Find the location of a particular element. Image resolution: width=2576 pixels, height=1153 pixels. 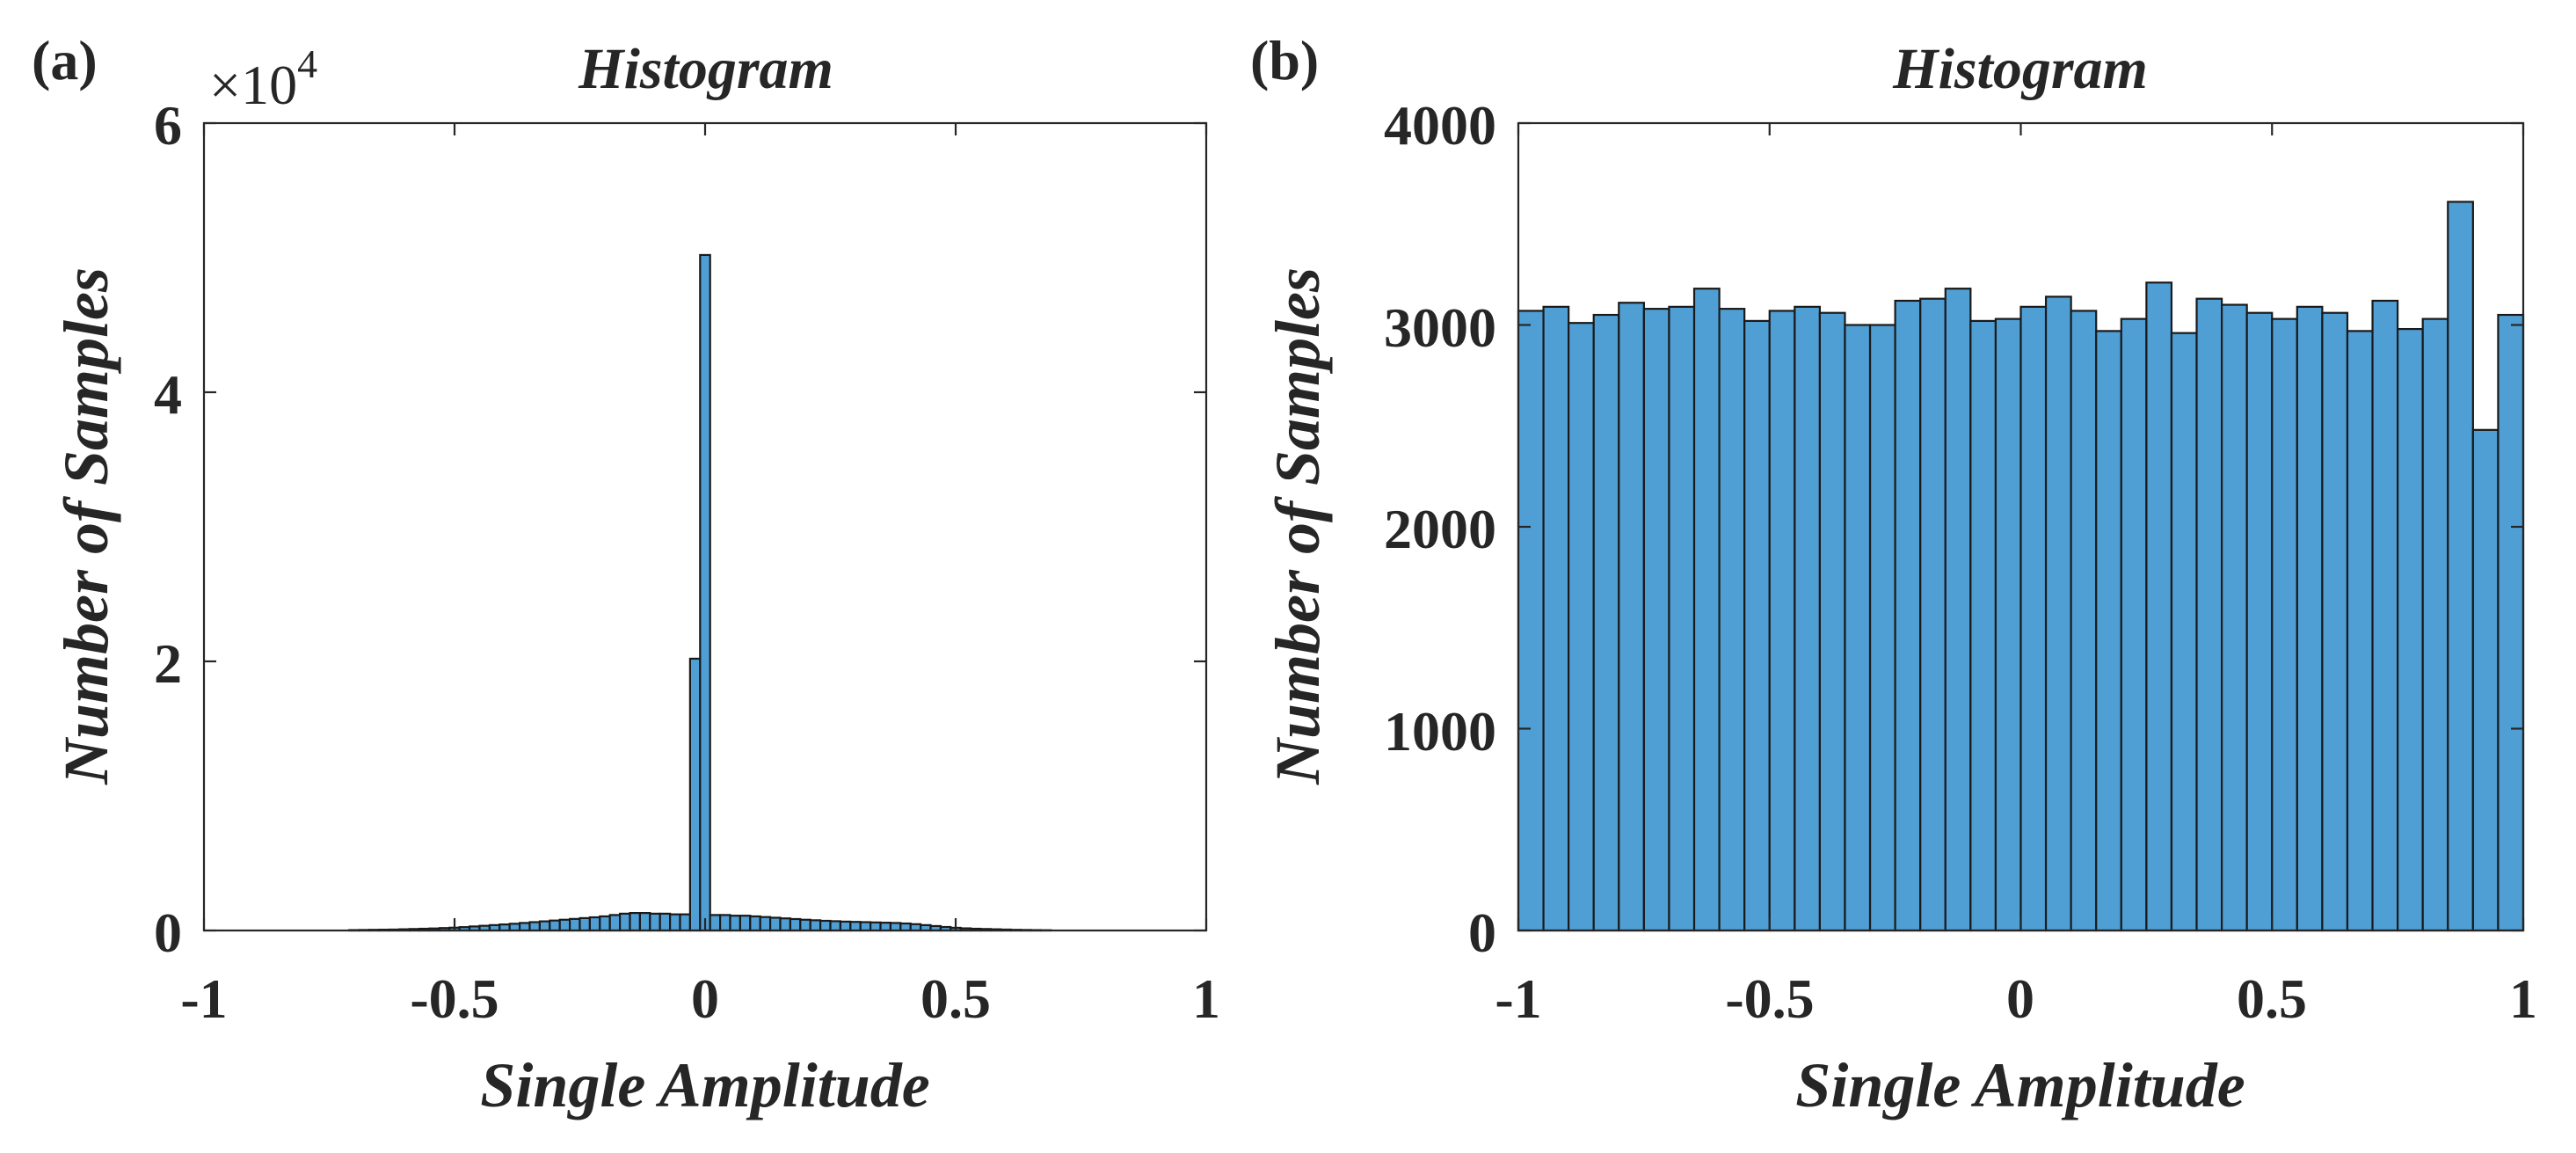

panel-a-ytick-1: 2 is located at coordinates (168, 663).